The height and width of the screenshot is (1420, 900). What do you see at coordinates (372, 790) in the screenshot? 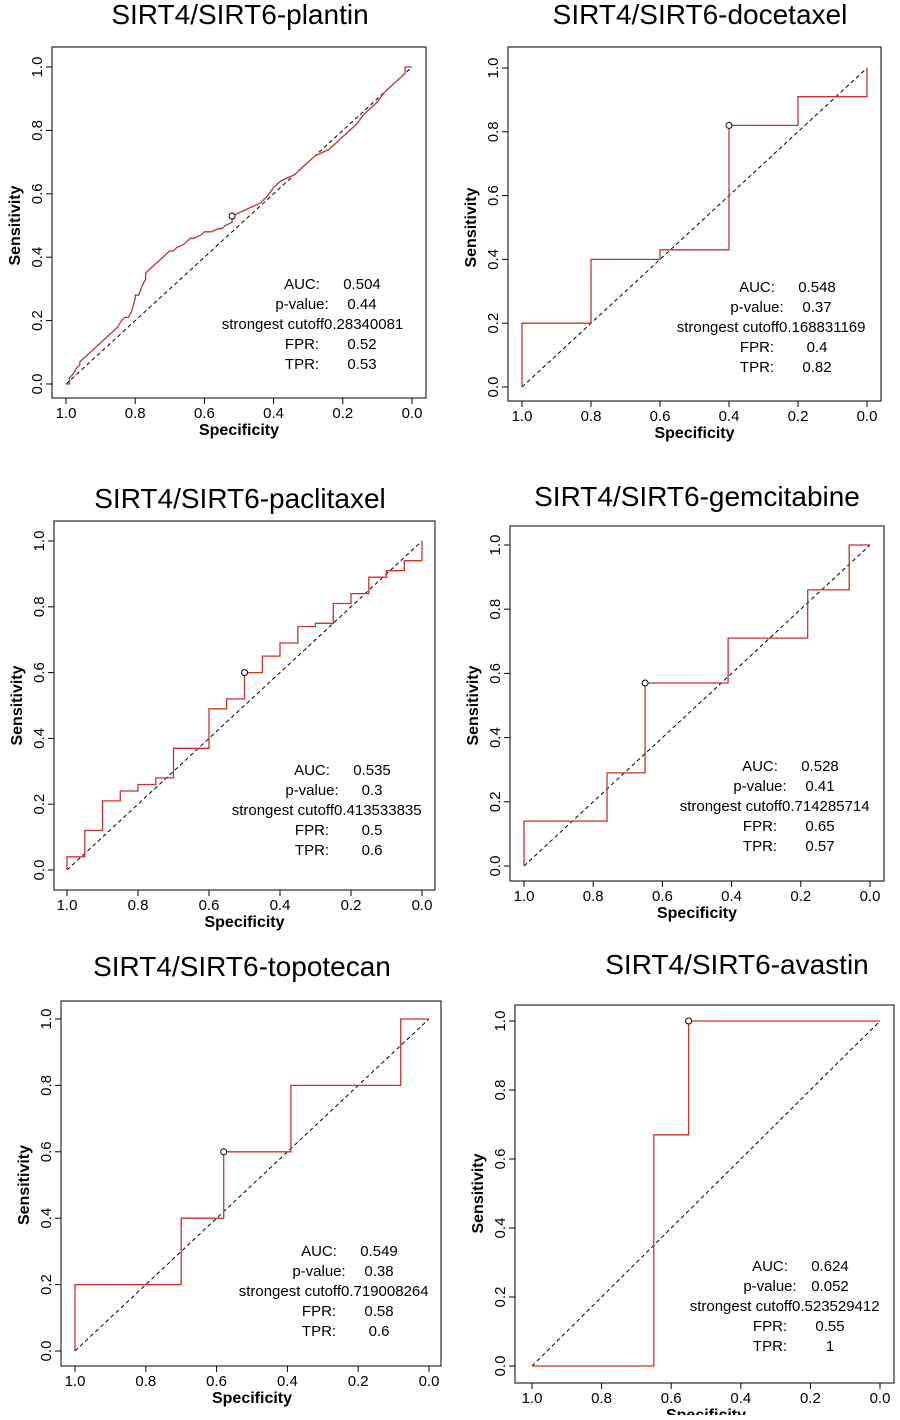
I see `stat-value-pvalue: 0.3` at bounding box center [372, 790].